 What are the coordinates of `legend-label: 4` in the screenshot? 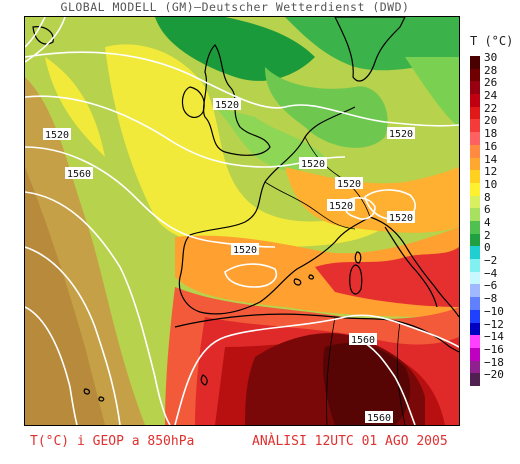 It's located at (487, 222).